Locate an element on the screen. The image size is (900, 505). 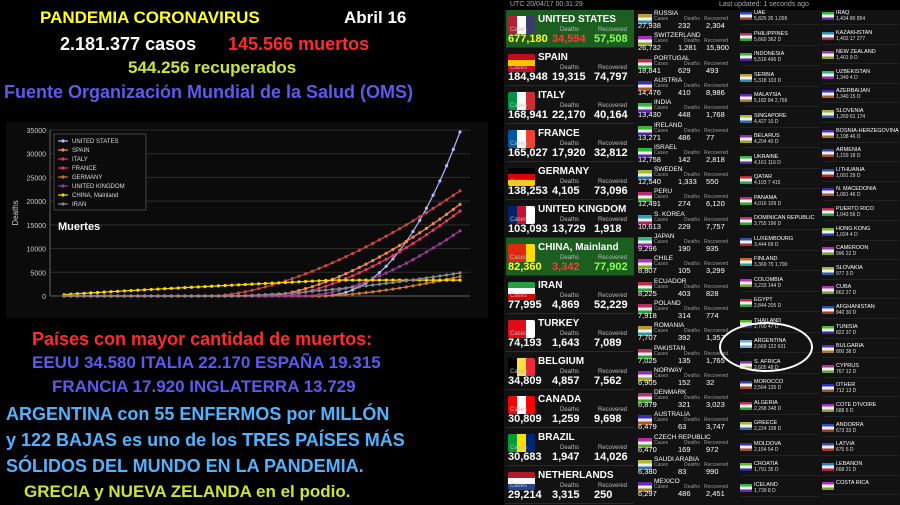
country-card: DENMARK Cases Deaths Recovered 6,879 321 3,023 is located at coordinates (687, 399).